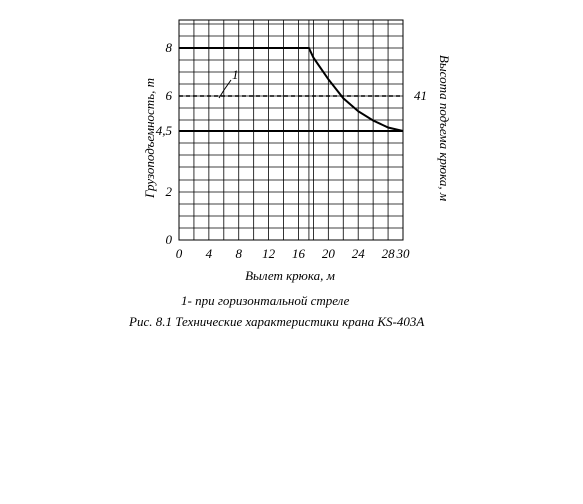  What do you see at coordinates (265, 300) in the screenshot?
I see `legend-note: 1- при горизонтальной стреле` at bounding box center [265, 300].